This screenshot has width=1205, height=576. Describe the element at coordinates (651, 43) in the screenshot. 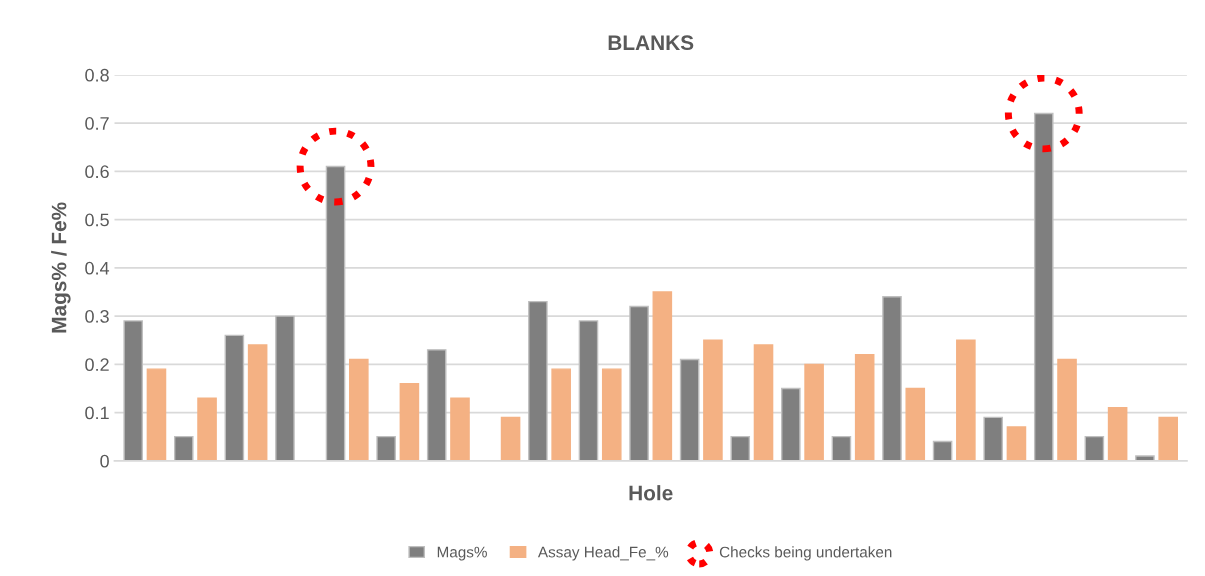

I see `chart-title: BLANKS` at that location.